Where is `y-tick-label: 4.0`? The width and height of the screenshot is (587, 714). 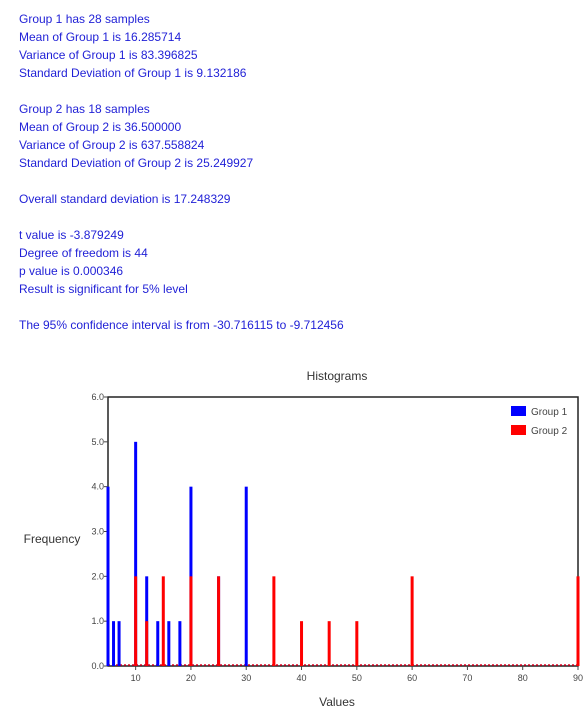 y-tick-label: 4.0 is located at coordinates (97, 487).